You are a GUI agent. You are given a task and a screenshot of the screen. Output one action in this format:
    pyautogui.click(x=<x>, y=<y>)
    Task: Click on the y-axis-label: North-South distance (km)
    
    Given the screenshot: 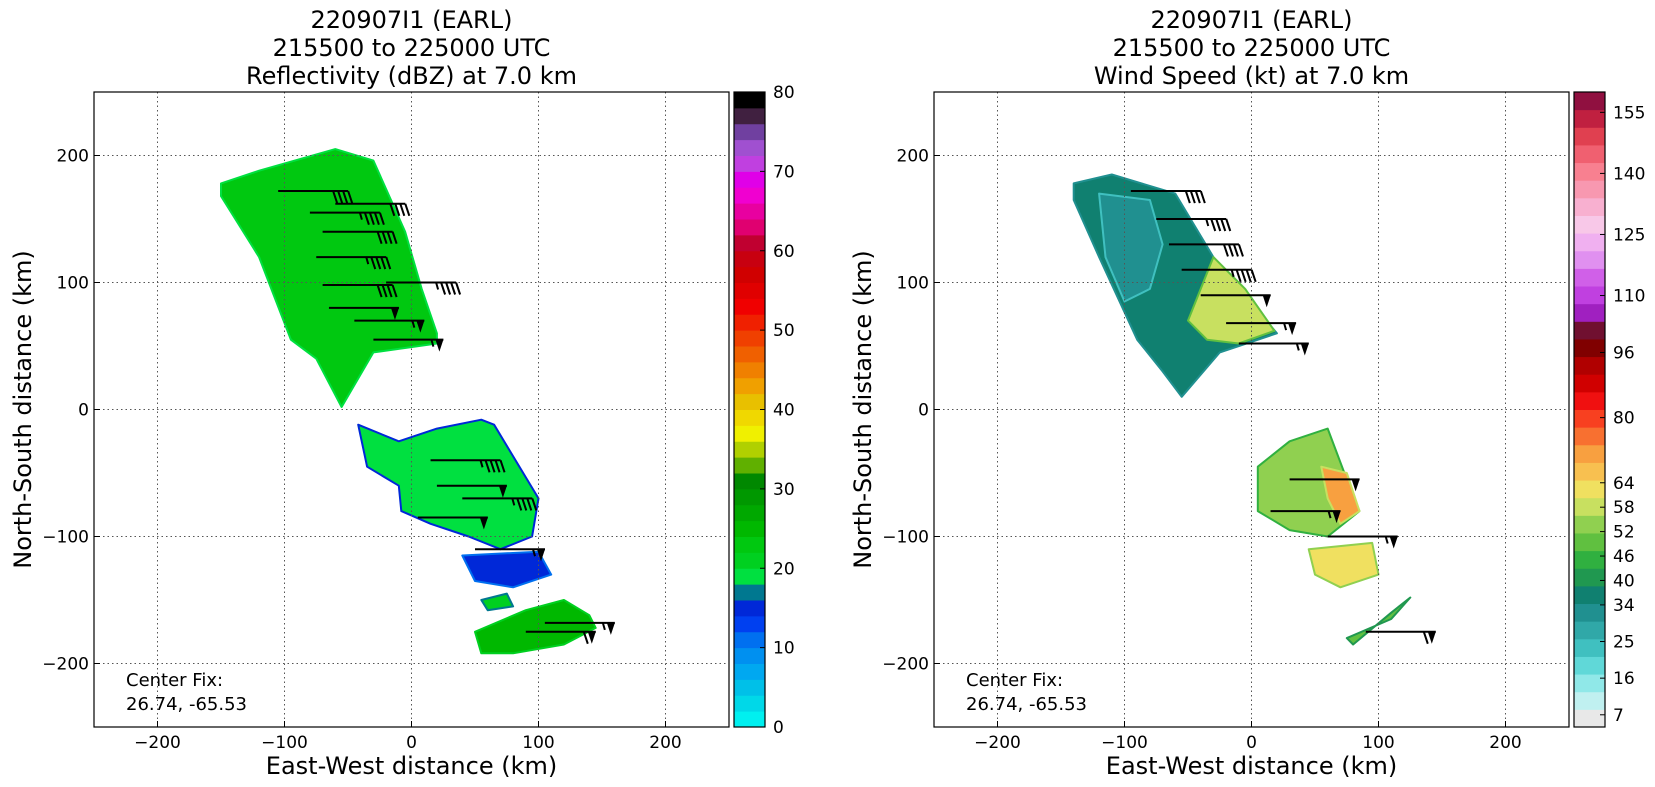 What is the action you would take?
    pyautogui.click(x=23, y=409)
    